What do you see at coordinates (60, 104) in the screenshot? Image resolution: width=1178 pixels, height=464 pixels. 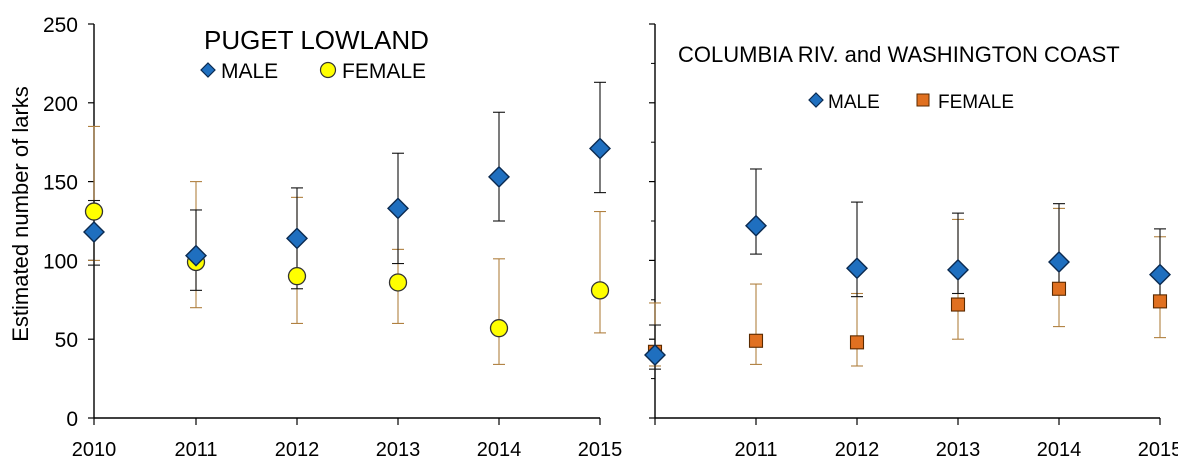 I see `y-tick-label: 200` at bounding box center [60, 104].